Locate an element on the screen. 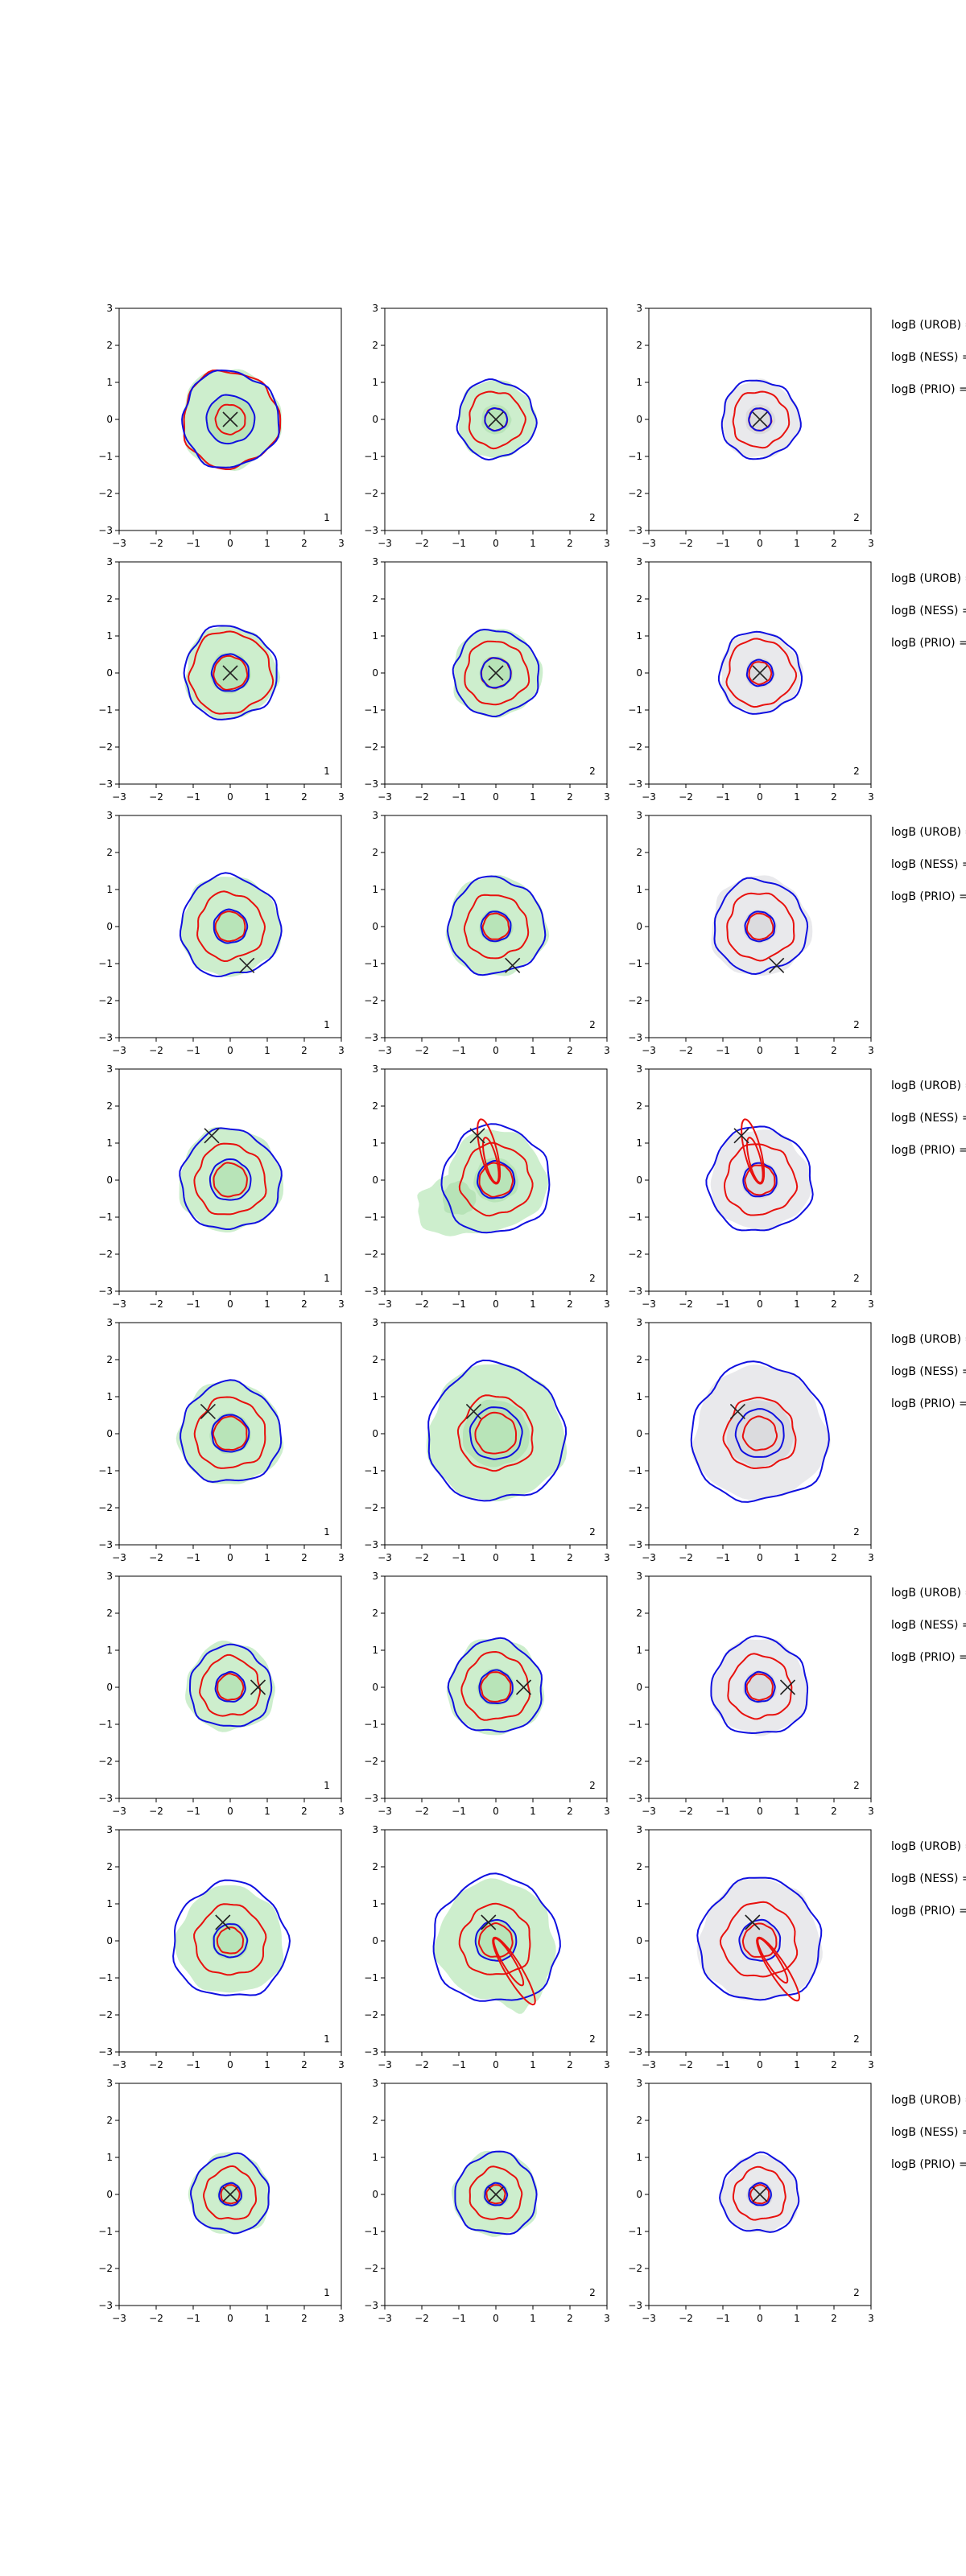 The height and width of the screenshot is (2576, 966). panel-r3-c3: −3−3 −2 −2 −1 −1 0 0 1 1 2 2 3 3 2 is located at coordinates (751, 933).